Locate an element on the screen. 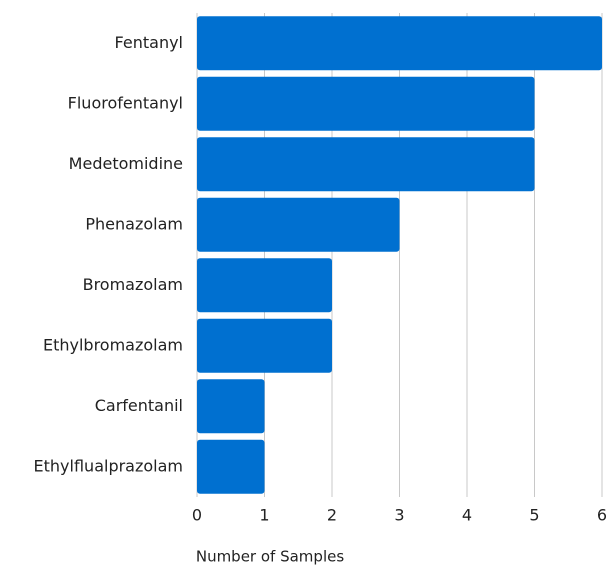  x-tick-label: 6 is located at coordinates (601, 515).